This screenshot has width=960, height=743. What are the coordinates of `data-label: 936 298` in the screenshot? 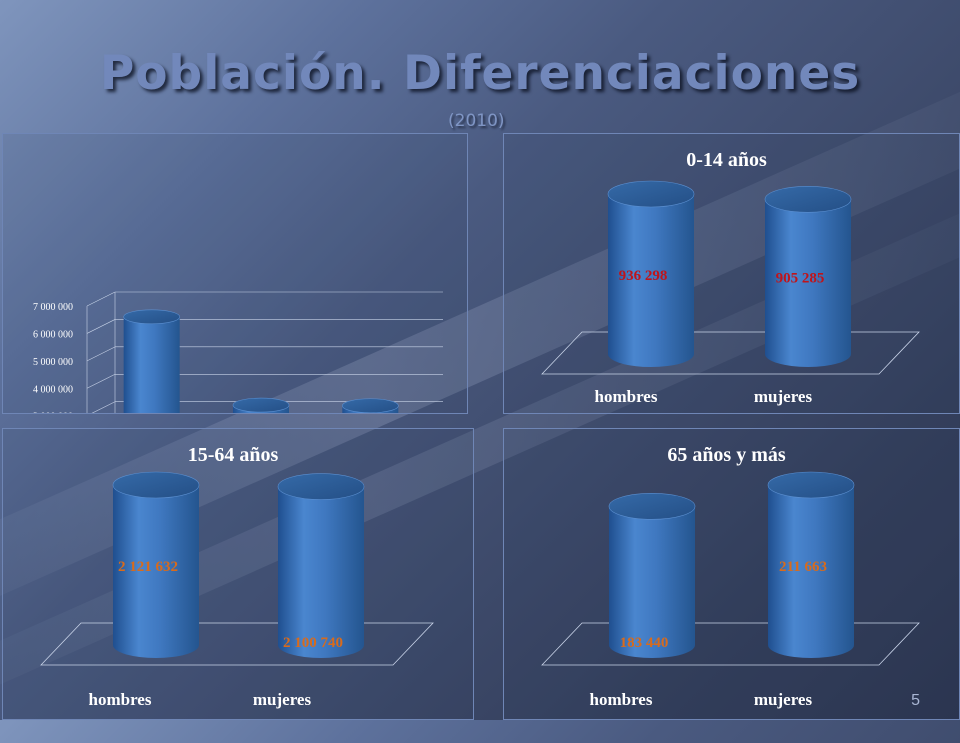 It's located at (643, 276).